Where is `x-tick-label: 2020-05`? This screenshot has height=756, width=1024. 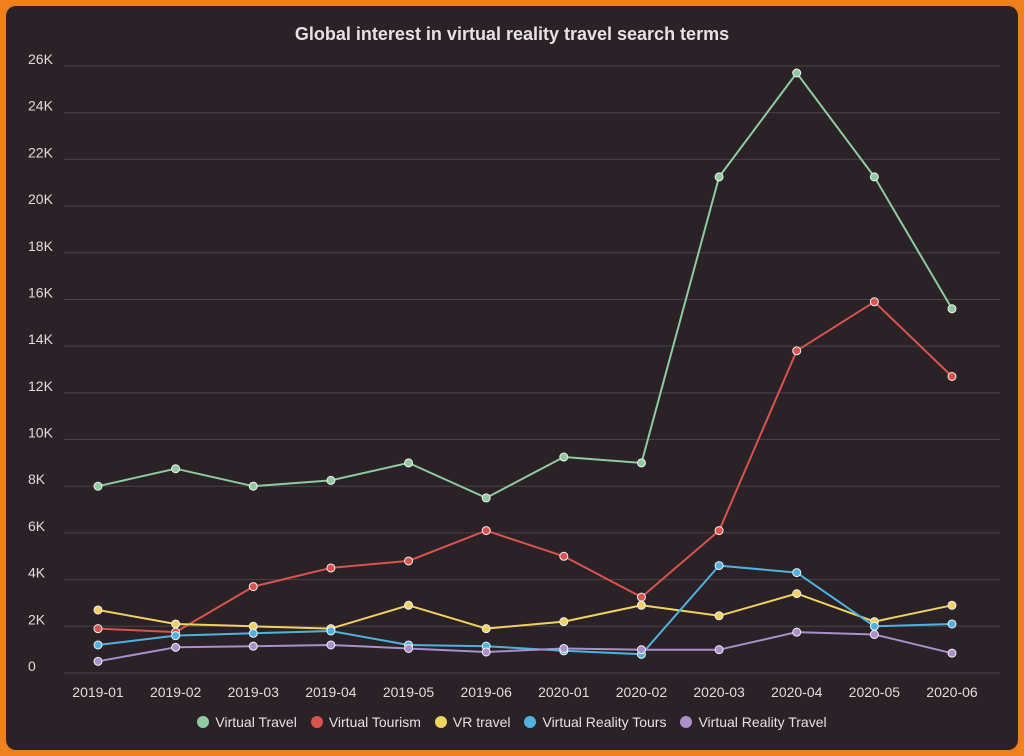
x-tick-label: 2020-05 is located at coordinates (875, 692).